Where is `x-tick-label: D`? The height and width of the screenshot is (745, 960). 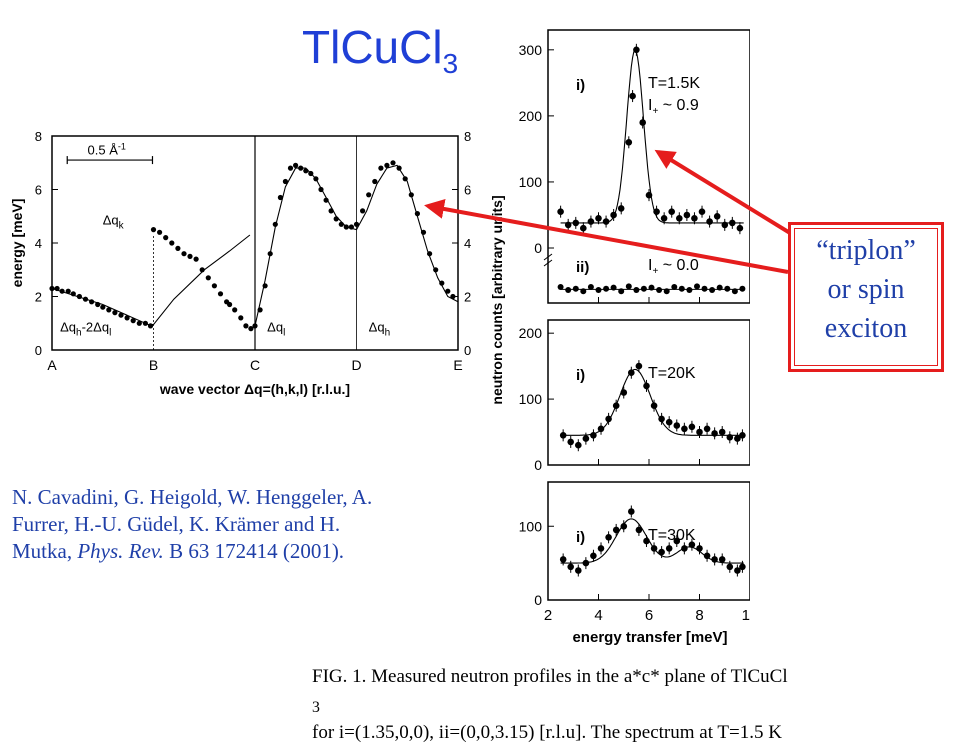 x-tick-label: D is located at coordinates (356, 365).